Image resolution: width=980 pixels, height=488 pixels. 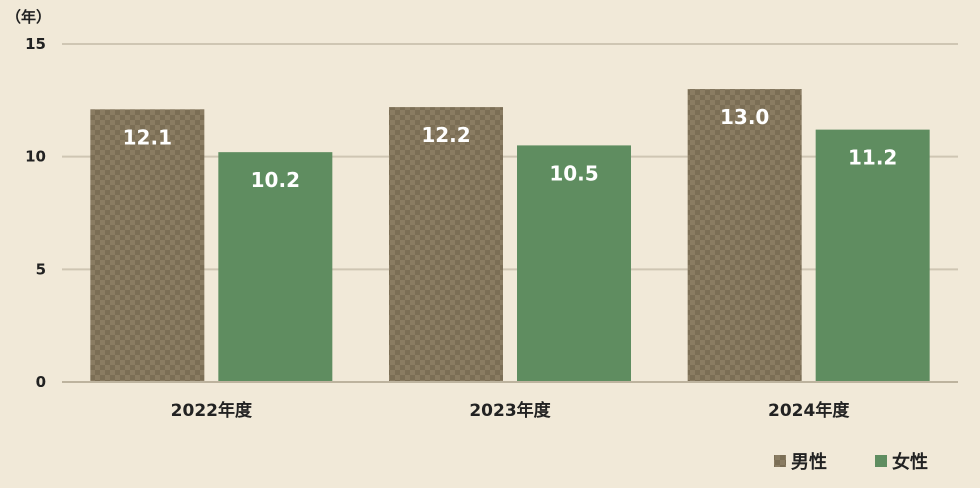 What do you see at coordinates (275, 180) in the screenshot?
I see `data-label: 10.2` at bounding box center [275, 180].